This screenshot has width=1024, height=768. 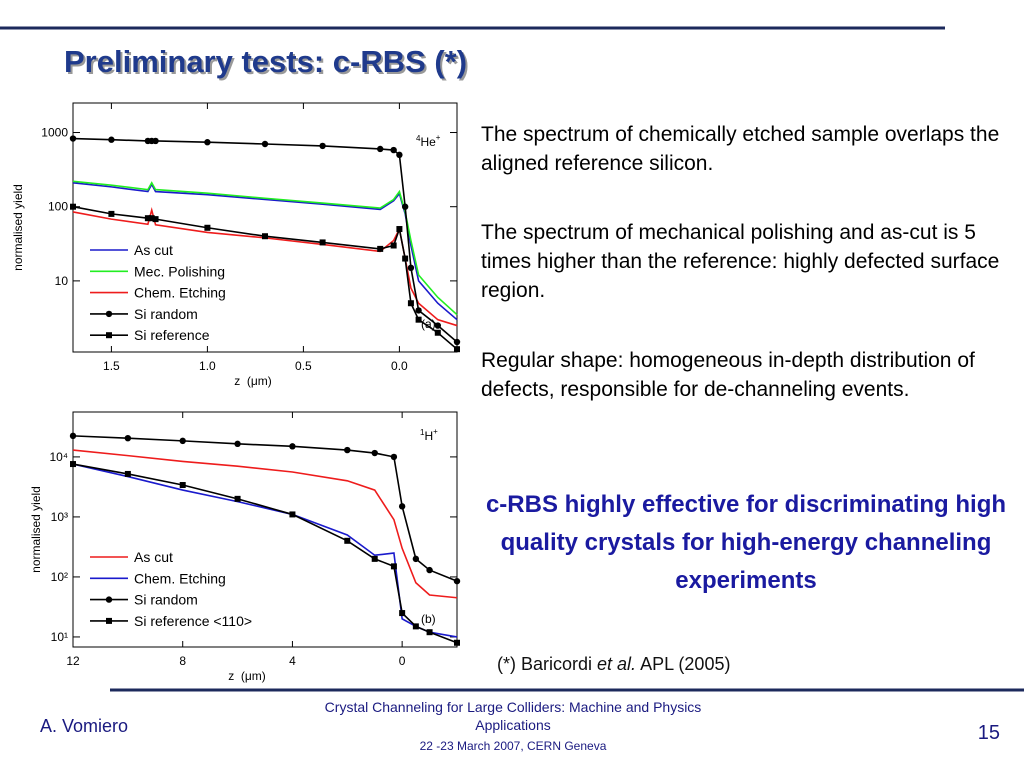 I want to click on panel-label: (b), so click(x=428, y=619).